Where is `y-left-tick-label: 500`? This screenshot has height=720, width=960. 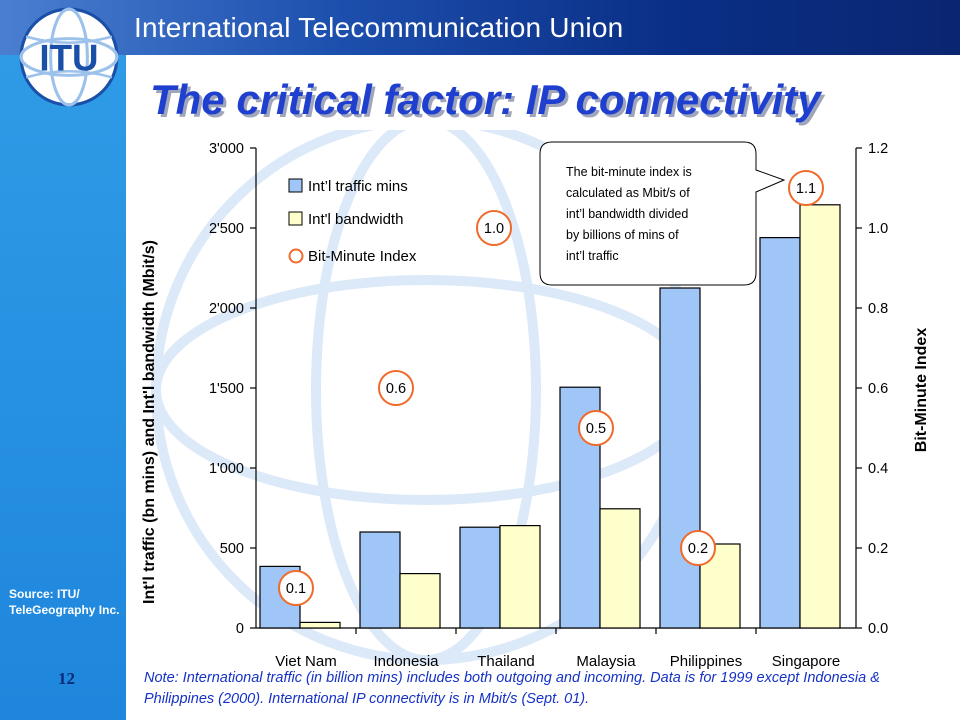
y-left-tick-label: 500 is located at coordinates (232, 549).